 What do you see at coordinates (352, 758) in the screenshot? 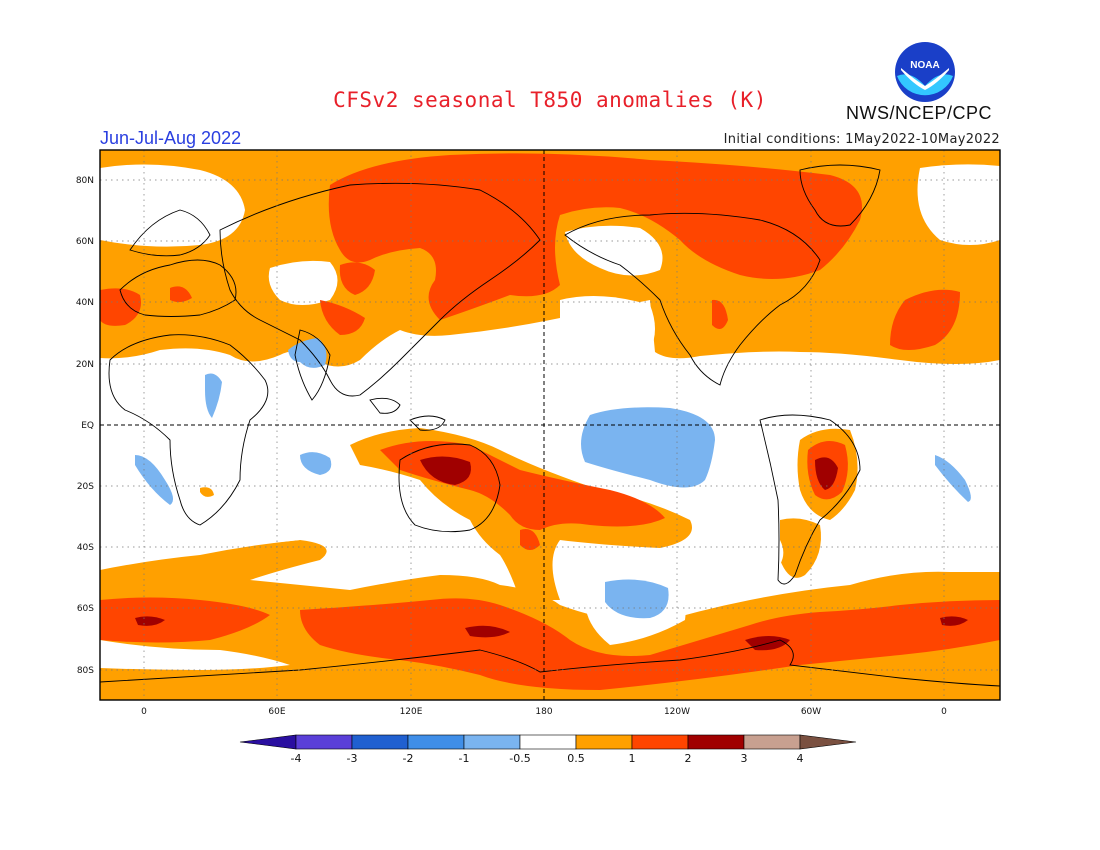
I see `colorbar-label: -3` at bounding box center [352, 758].